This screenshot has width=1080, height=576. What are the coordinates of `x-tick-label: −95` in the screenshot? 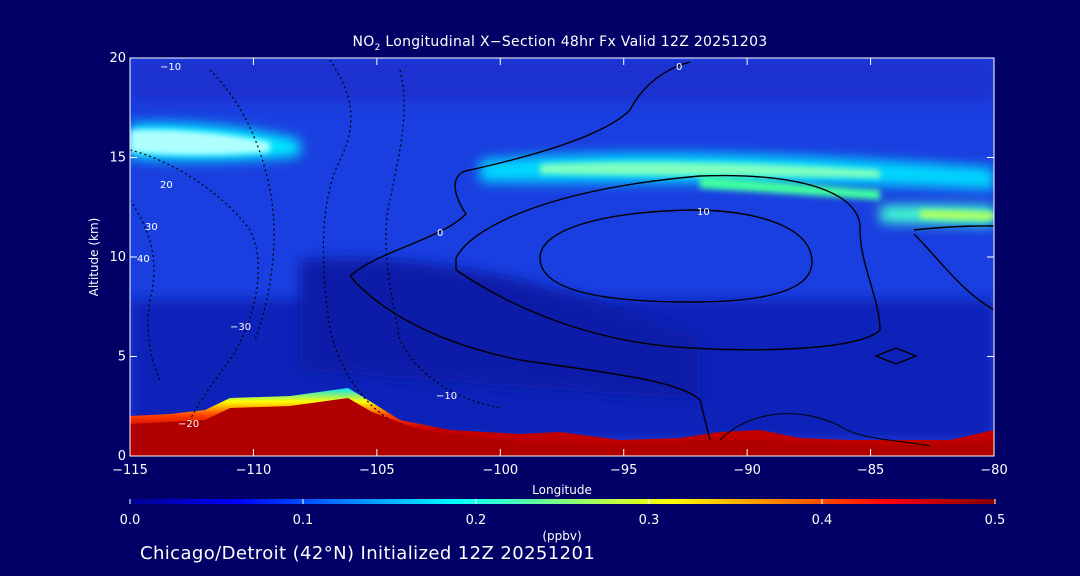 It's located at (623, 470).